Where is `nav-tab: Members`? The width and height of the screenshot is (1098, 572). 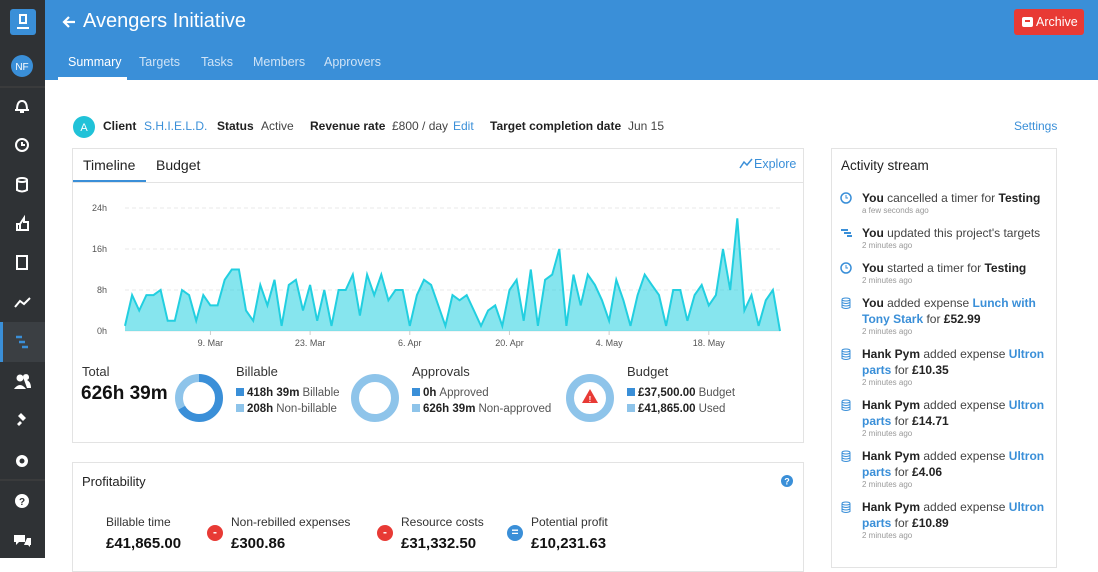 nav-tab: Members is located at coordinates (279, 62).